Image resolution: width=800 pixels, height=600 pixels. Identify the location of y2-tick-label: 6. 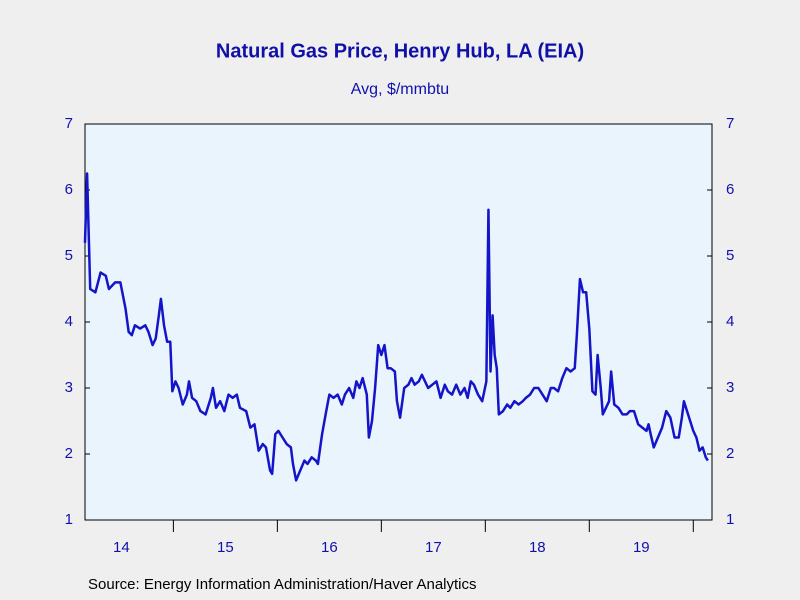
(730, 189).